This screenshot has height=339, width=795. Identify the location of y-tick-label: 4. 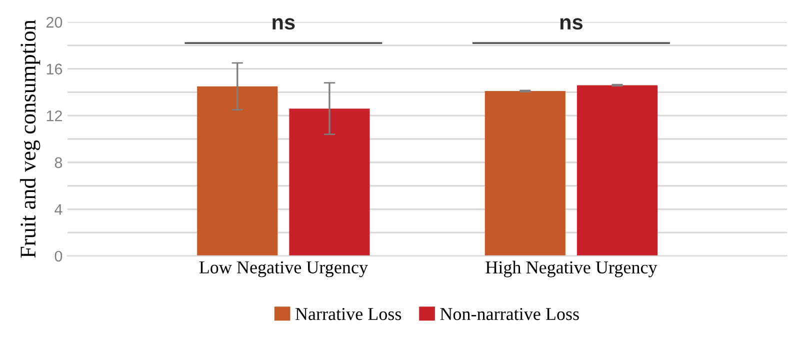
(58, 209).